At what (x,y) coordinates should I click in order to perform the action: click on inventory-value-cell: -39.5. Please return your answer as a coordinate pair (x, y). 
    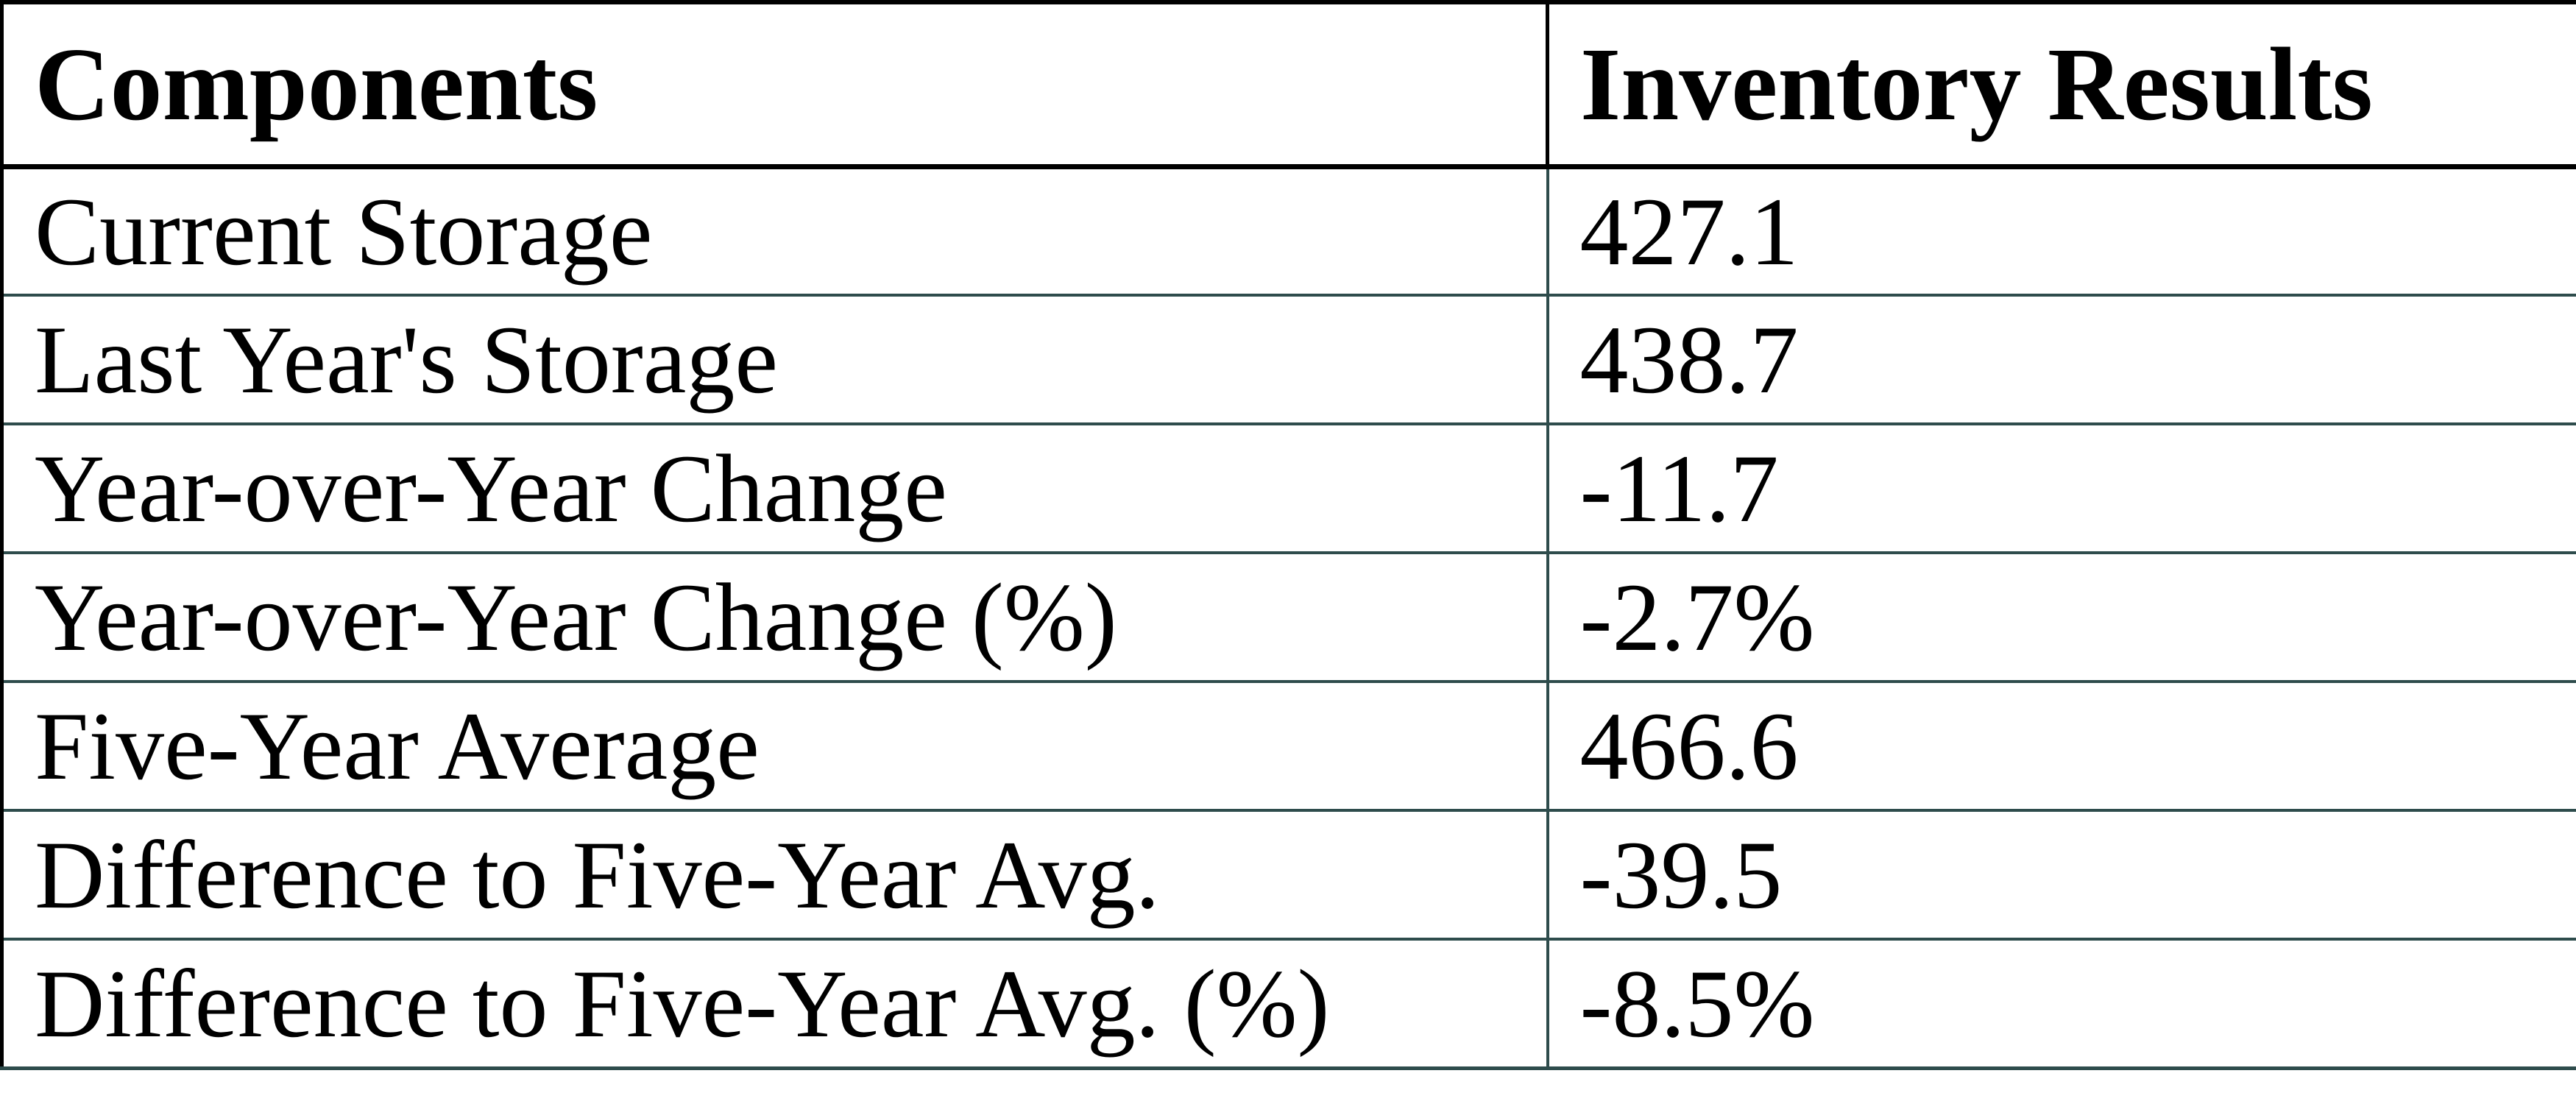
    Looking at the image, I should click on (2061, 875).